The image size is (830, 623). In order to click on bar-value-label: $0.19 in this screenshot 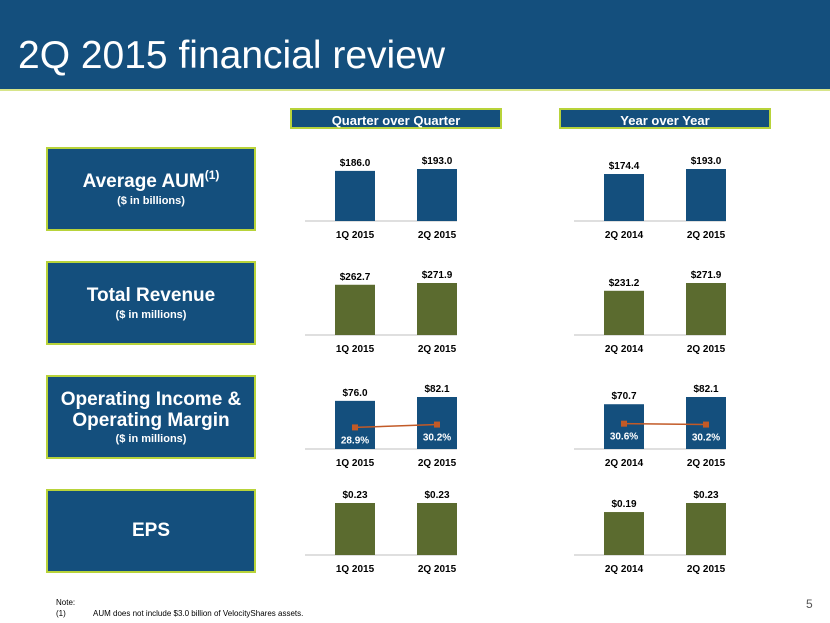, I will do `click(623, 504)`.